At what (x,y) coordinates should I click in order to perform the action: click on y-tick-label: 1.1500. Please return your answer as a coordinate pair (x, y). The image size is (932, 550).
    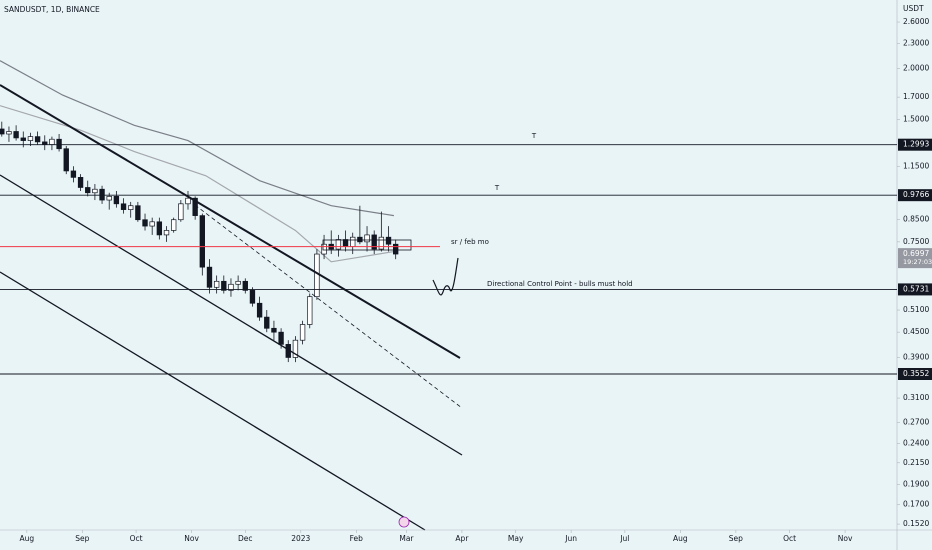
    Looking at the image, I should click on (916, 165).